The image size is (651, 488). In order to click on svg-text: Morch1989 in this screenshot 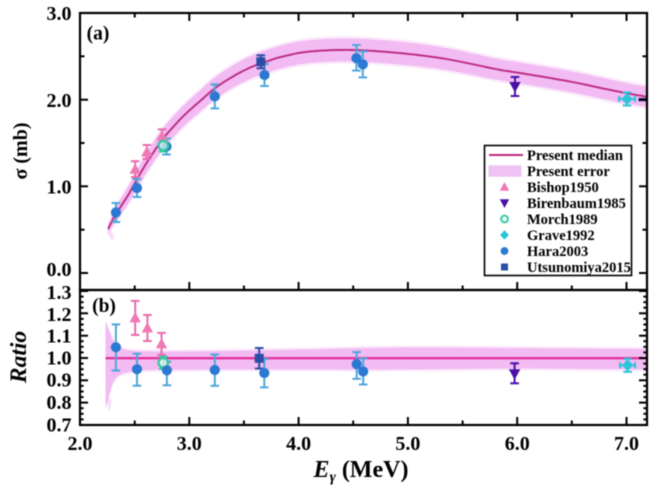, I will do `click(562, 220)`.